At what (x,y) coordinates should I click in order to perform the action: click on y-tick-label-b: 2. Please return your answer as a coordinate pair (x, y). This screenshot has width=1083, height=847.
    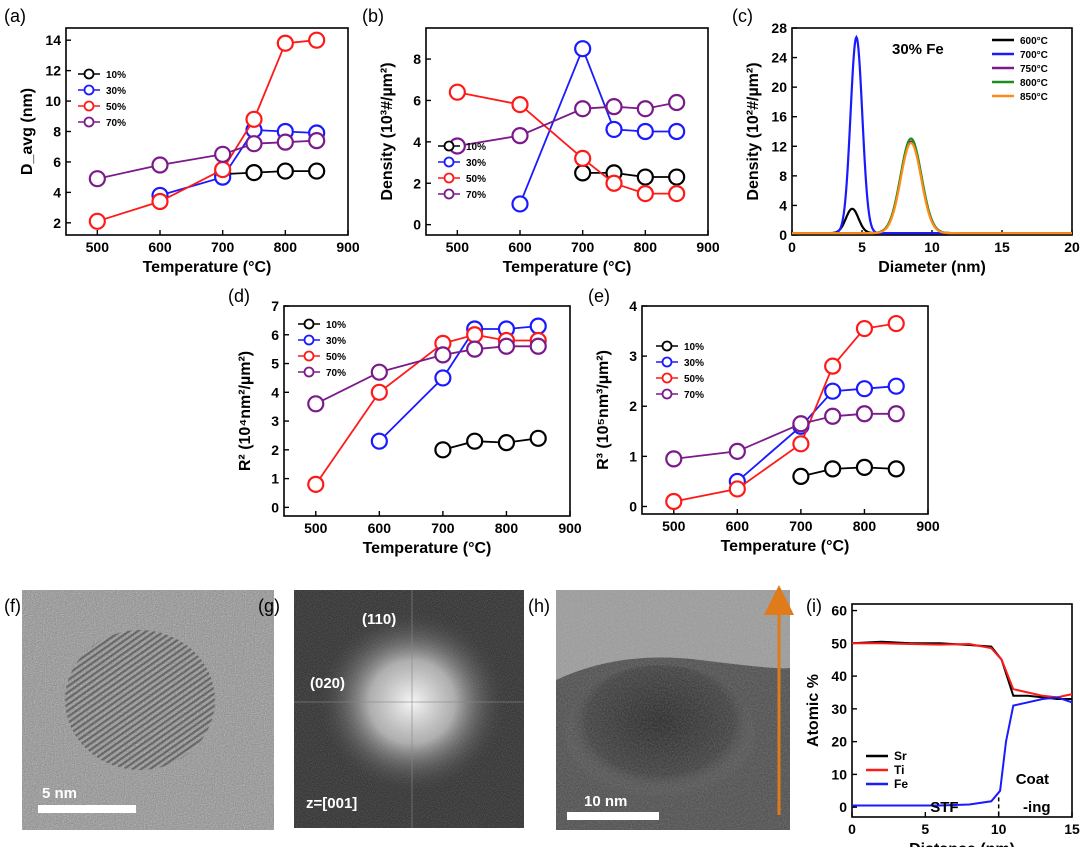
    Looking at the image, I should click on (417, 183).